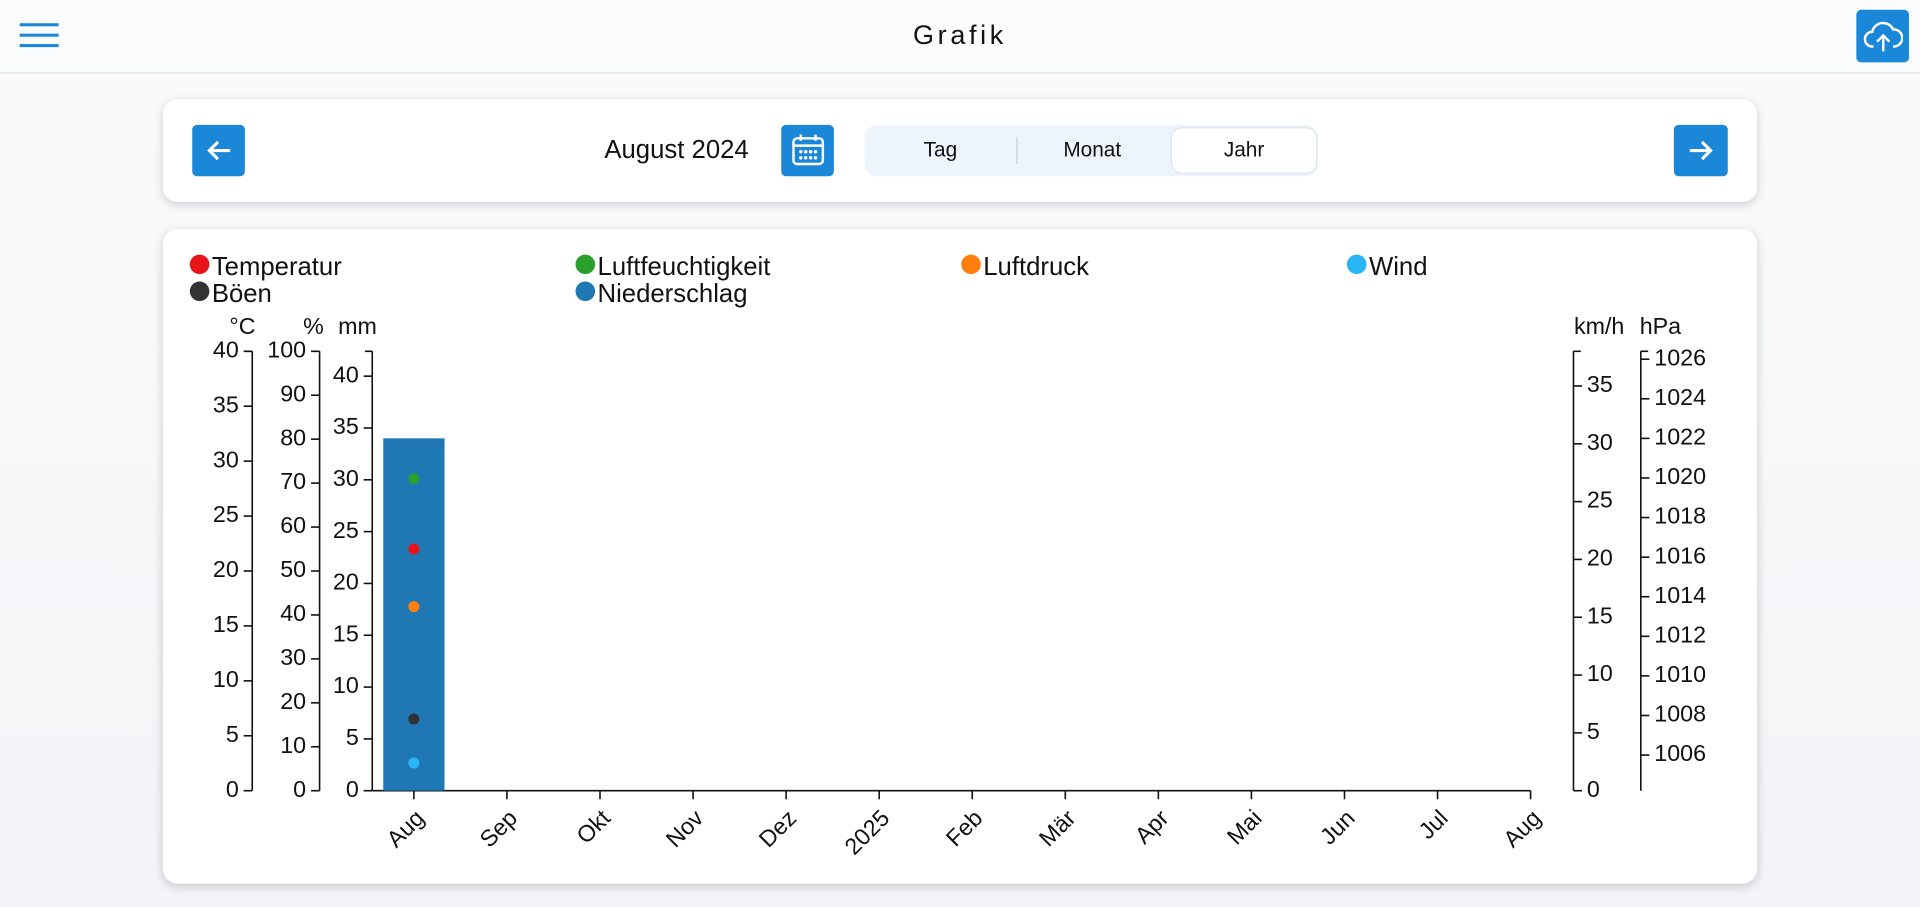 The height and width of the screenshot is (907, 1920). Describe the element at coordinates (1680, 634) in the screenshot. I see `tick-label: 1012` at that location.